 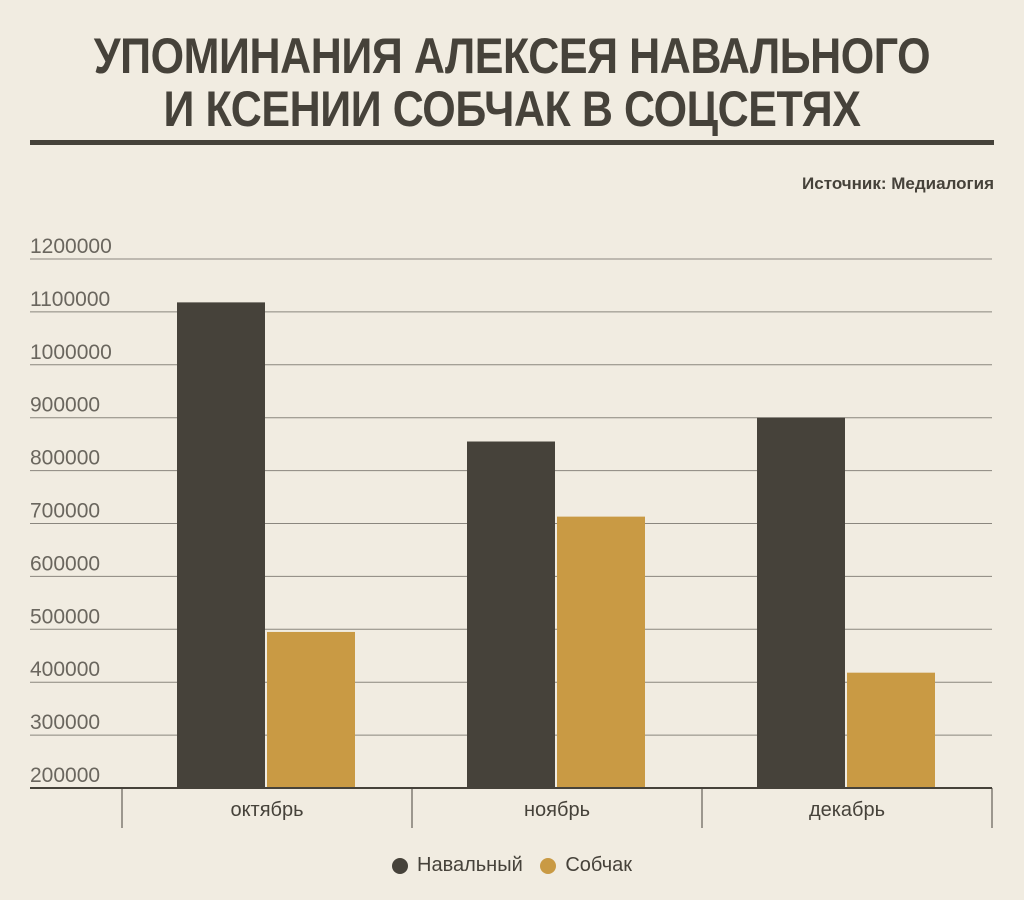 I want to click on legend-swatch-sobchak, so click(x=548, y=865).